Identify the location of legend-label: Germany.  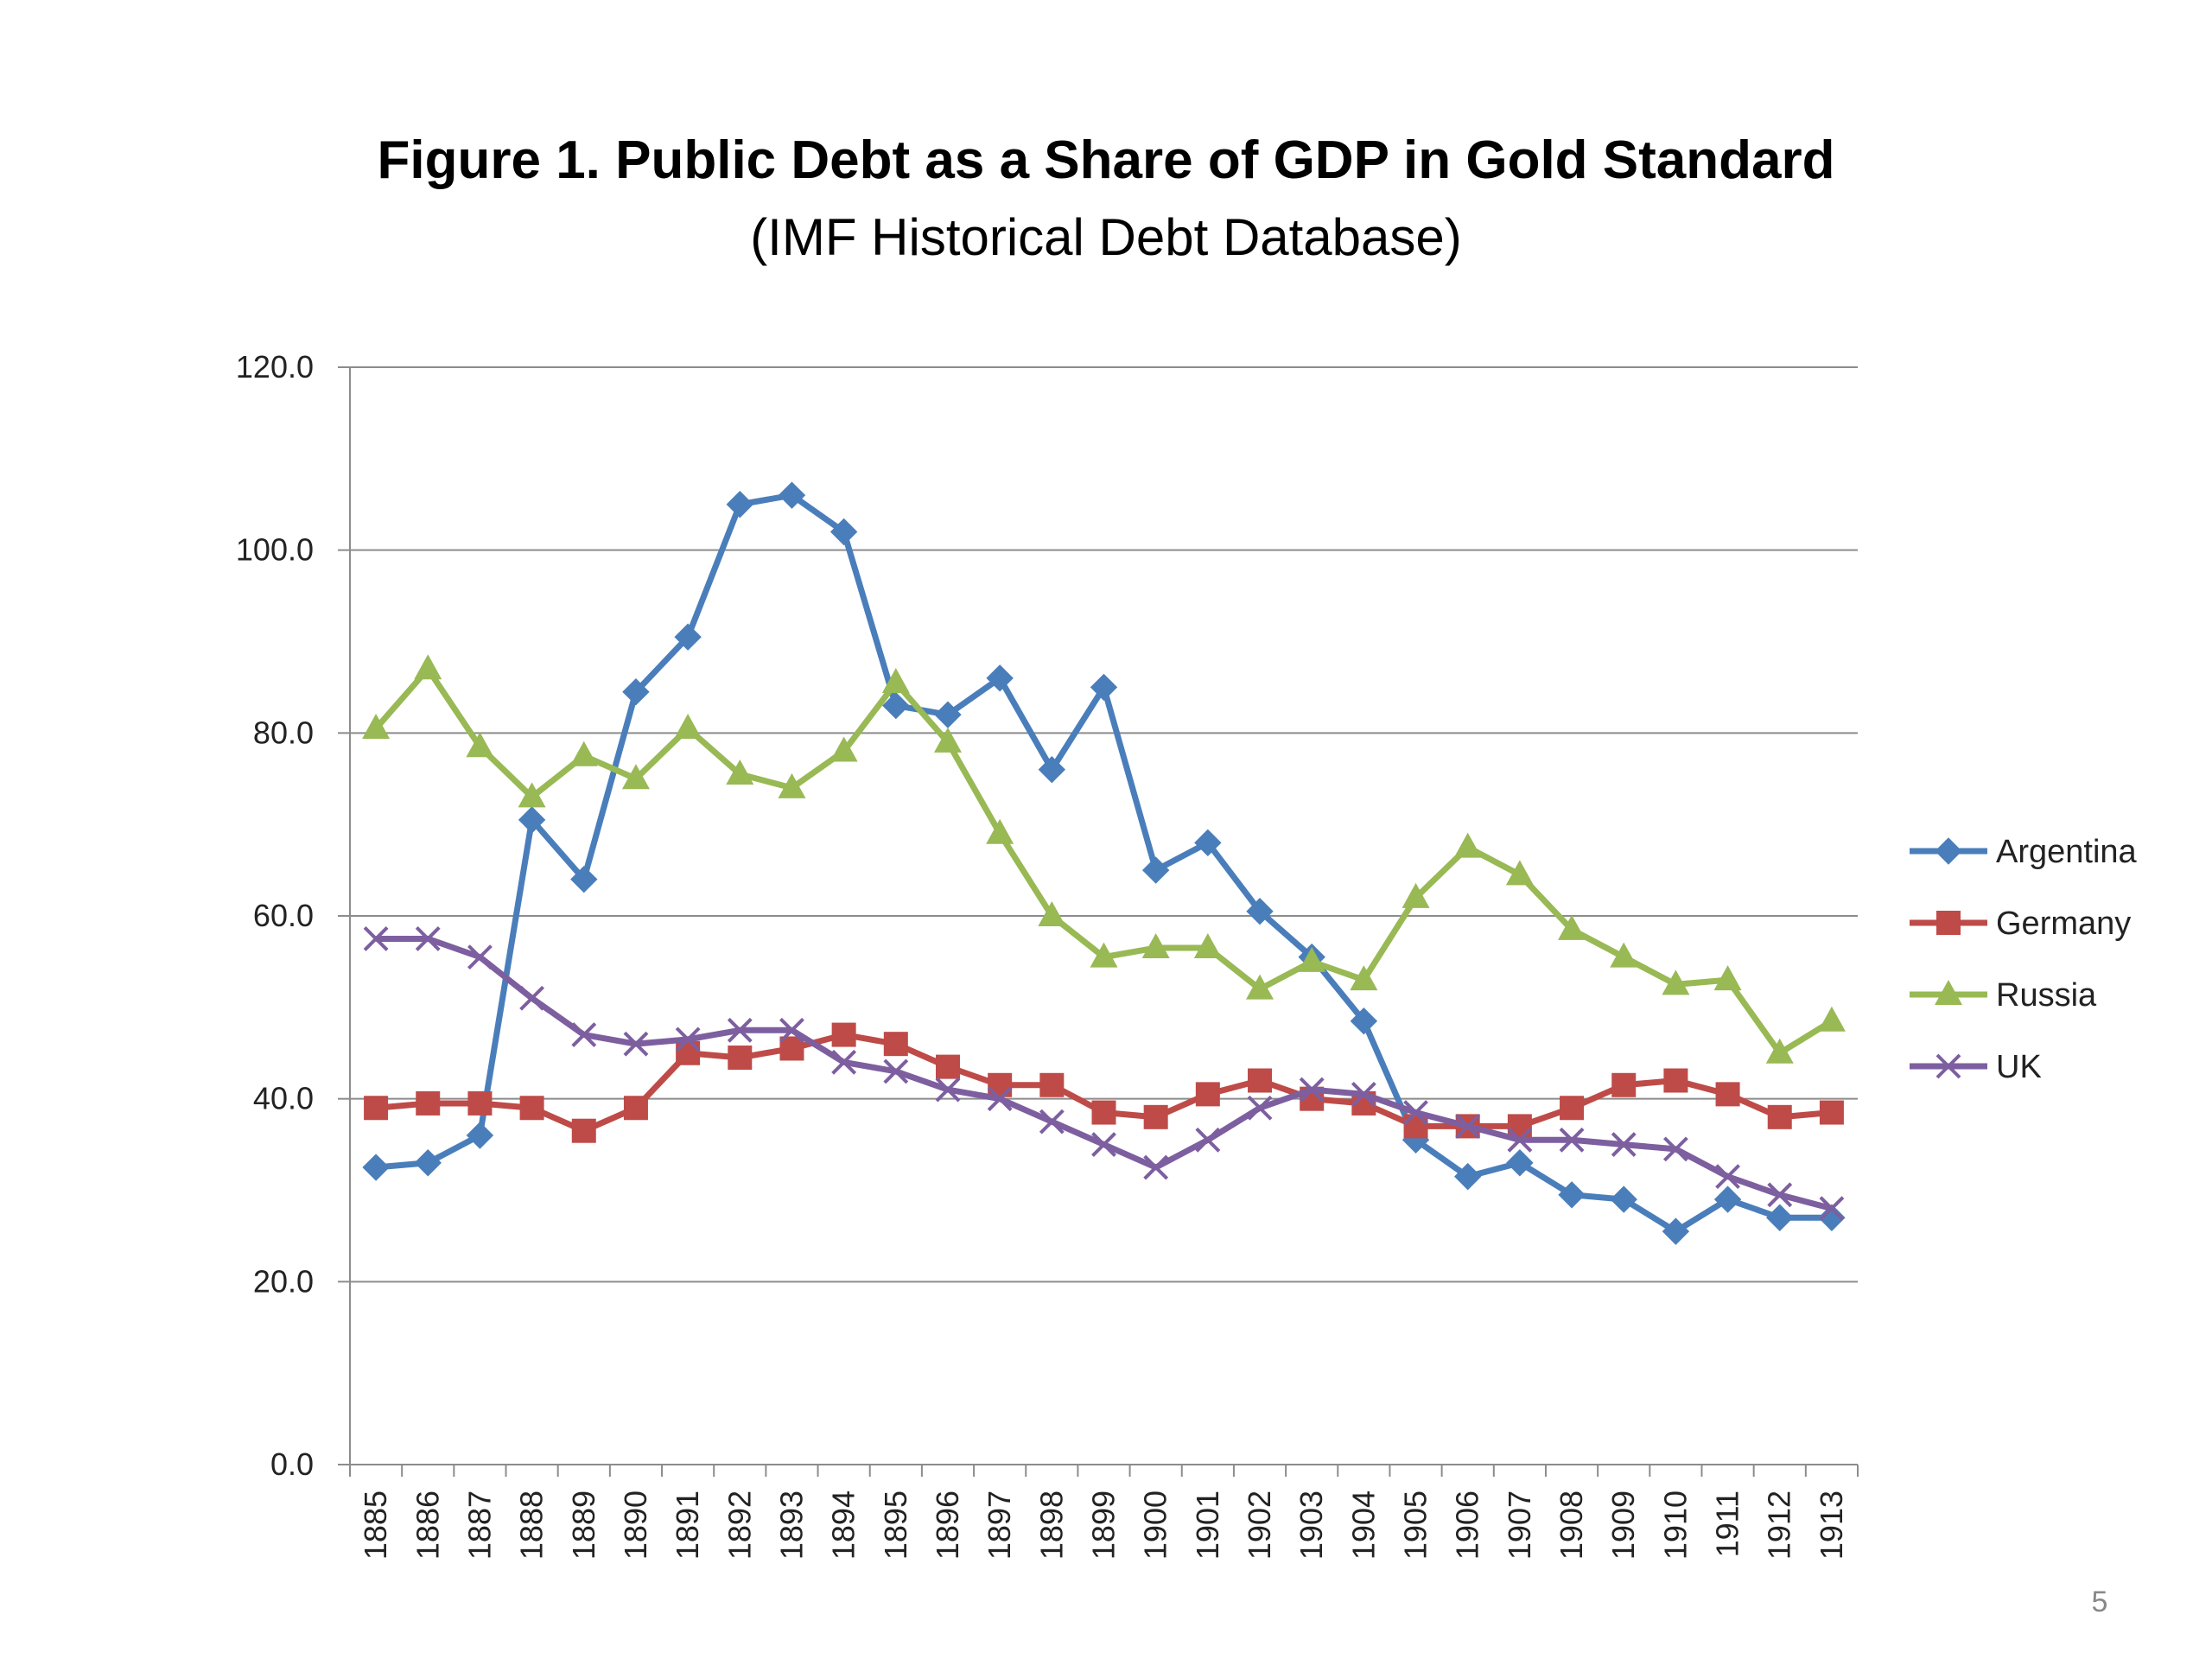
(2063, 924).